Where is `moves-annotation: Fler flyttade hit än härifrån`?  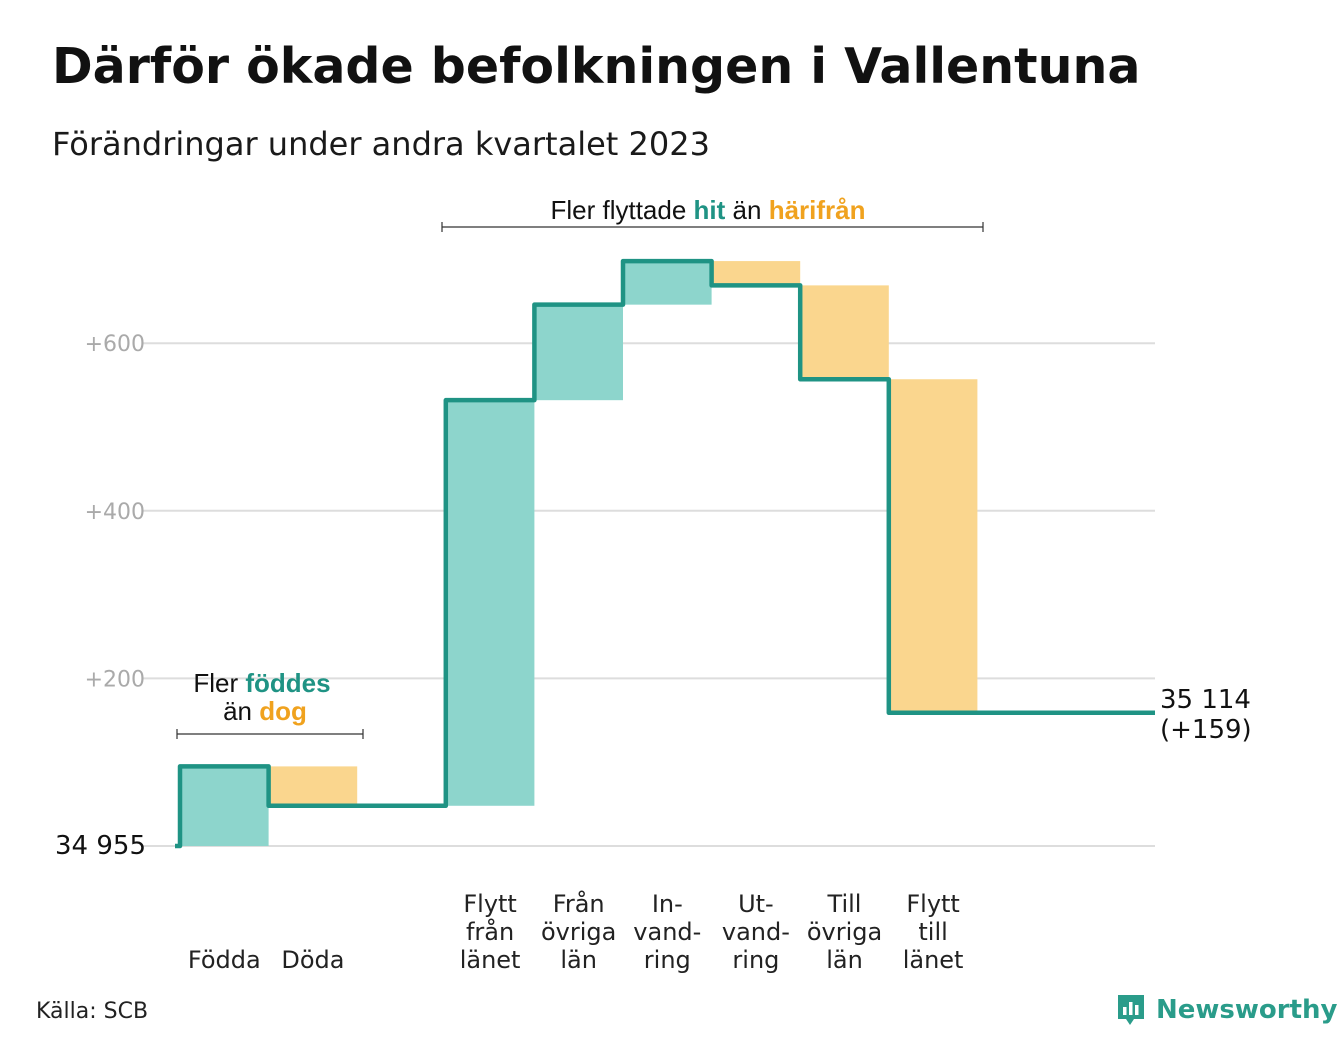 moves-annotation: Fler flyttade hit än härifrån is located at coordinates (707, 210).